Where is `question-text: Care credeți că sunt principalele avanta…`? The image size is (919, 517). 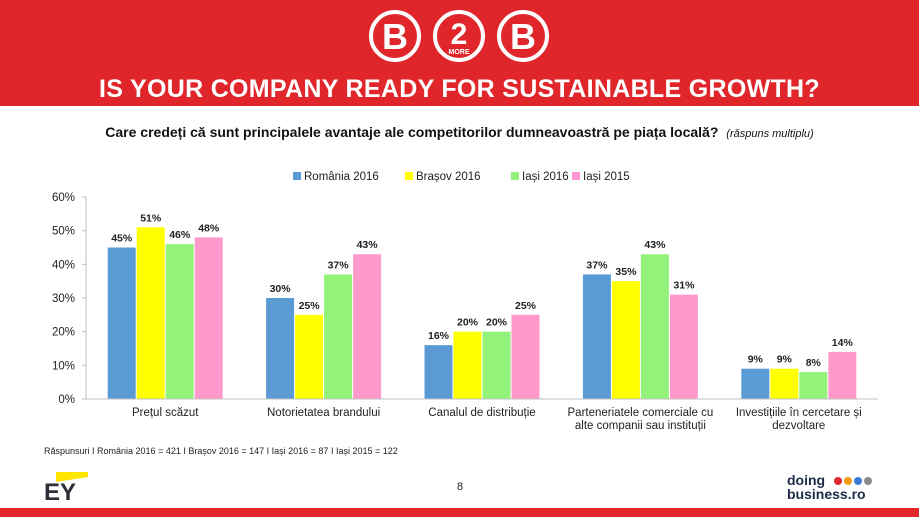 question-text: Care credeți că sunt principalele avanta… is located at coordinates (412, 132).